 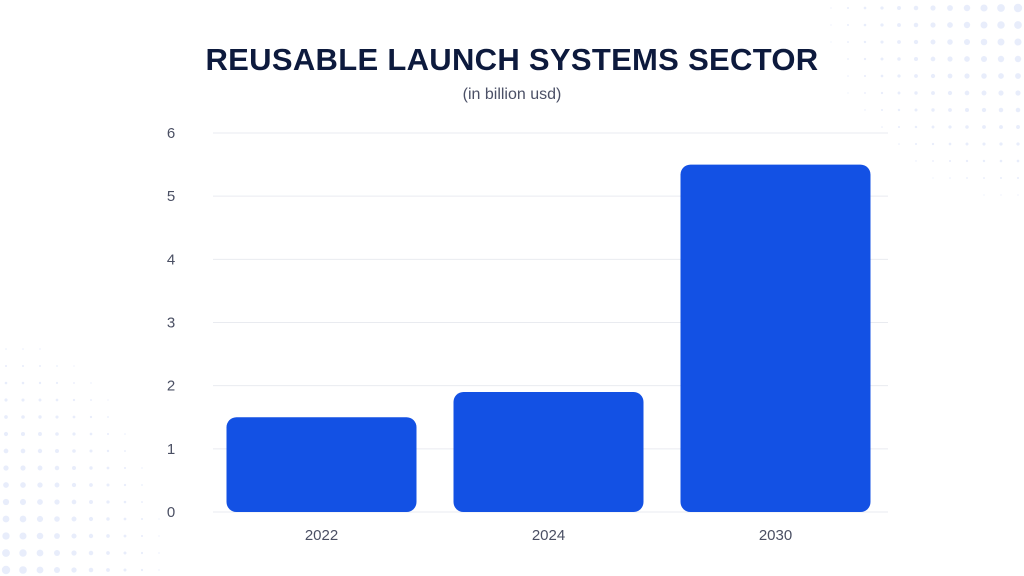 What do you see at coordinates (775, 535) in the screenshot?
I see `x-tick-label: 2030` at bounding box center [775, 535].